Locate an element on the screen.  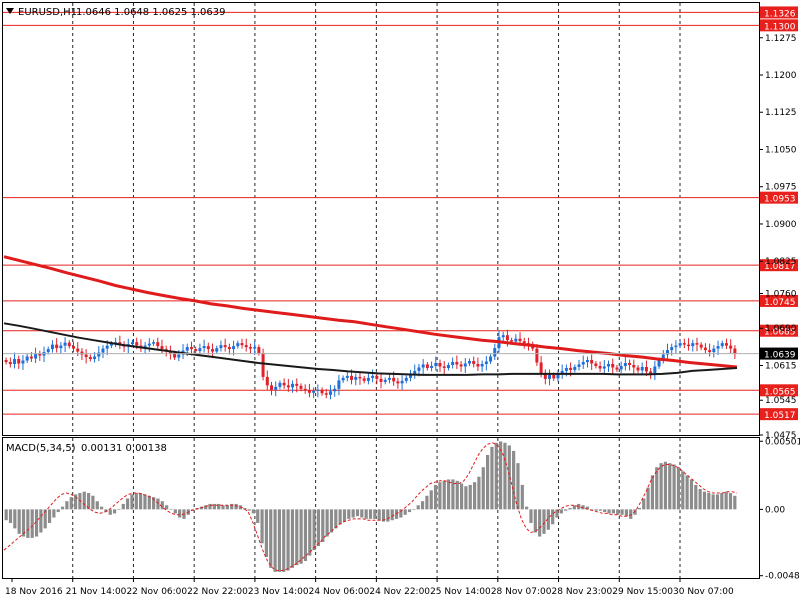
current-price-label: 1.0639 is located at coordinates (780, 356).